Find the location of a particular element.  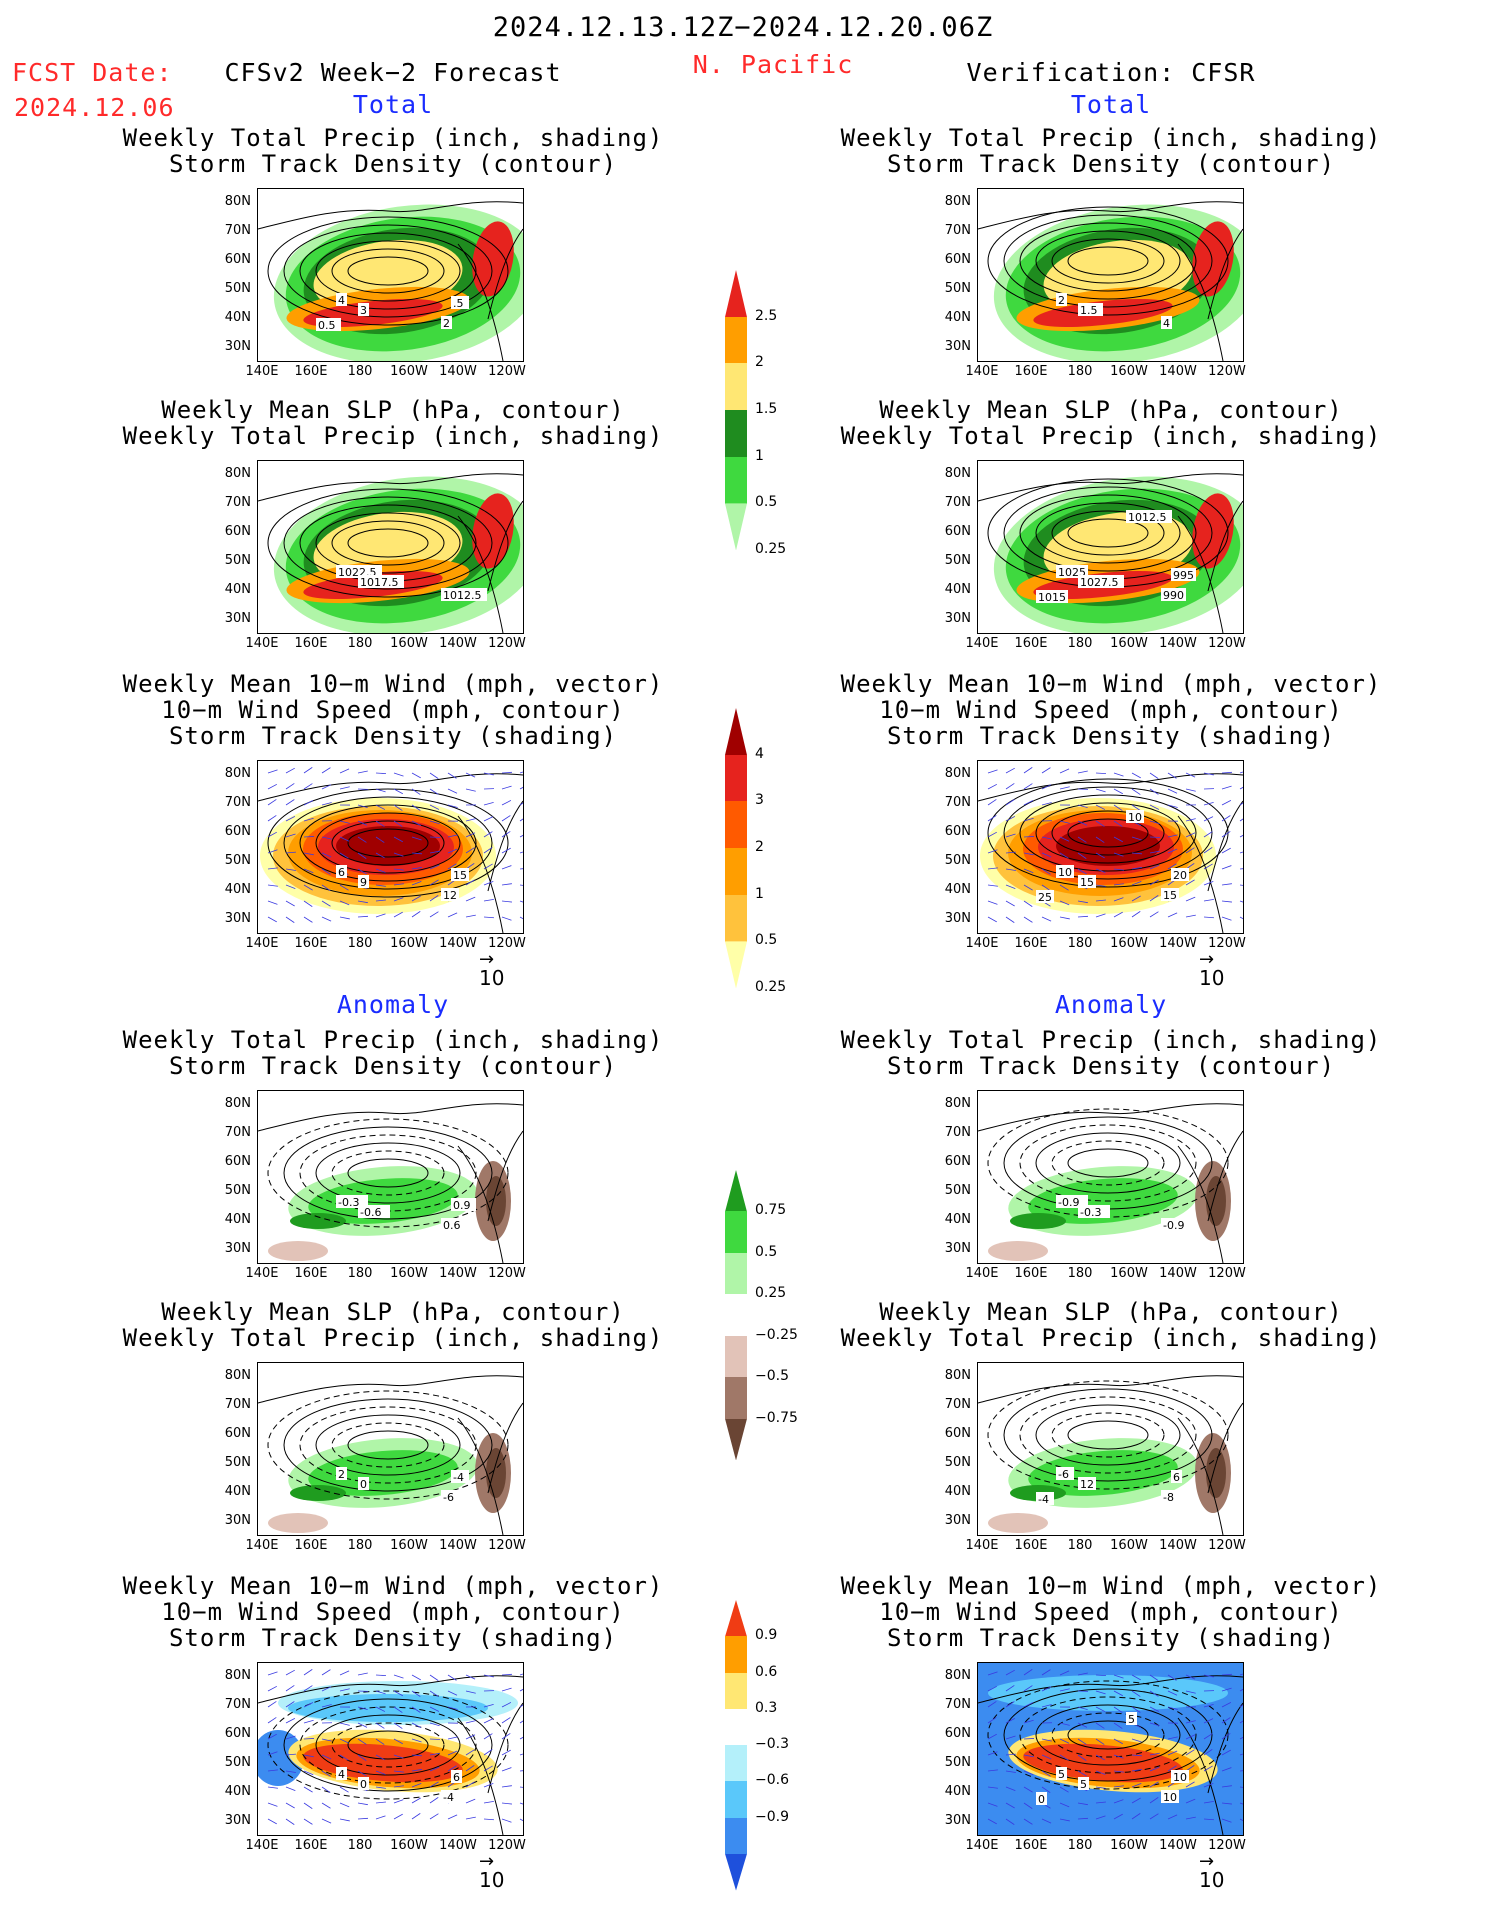

lat-tick-label: 70N is located at coordinates (957, 502).